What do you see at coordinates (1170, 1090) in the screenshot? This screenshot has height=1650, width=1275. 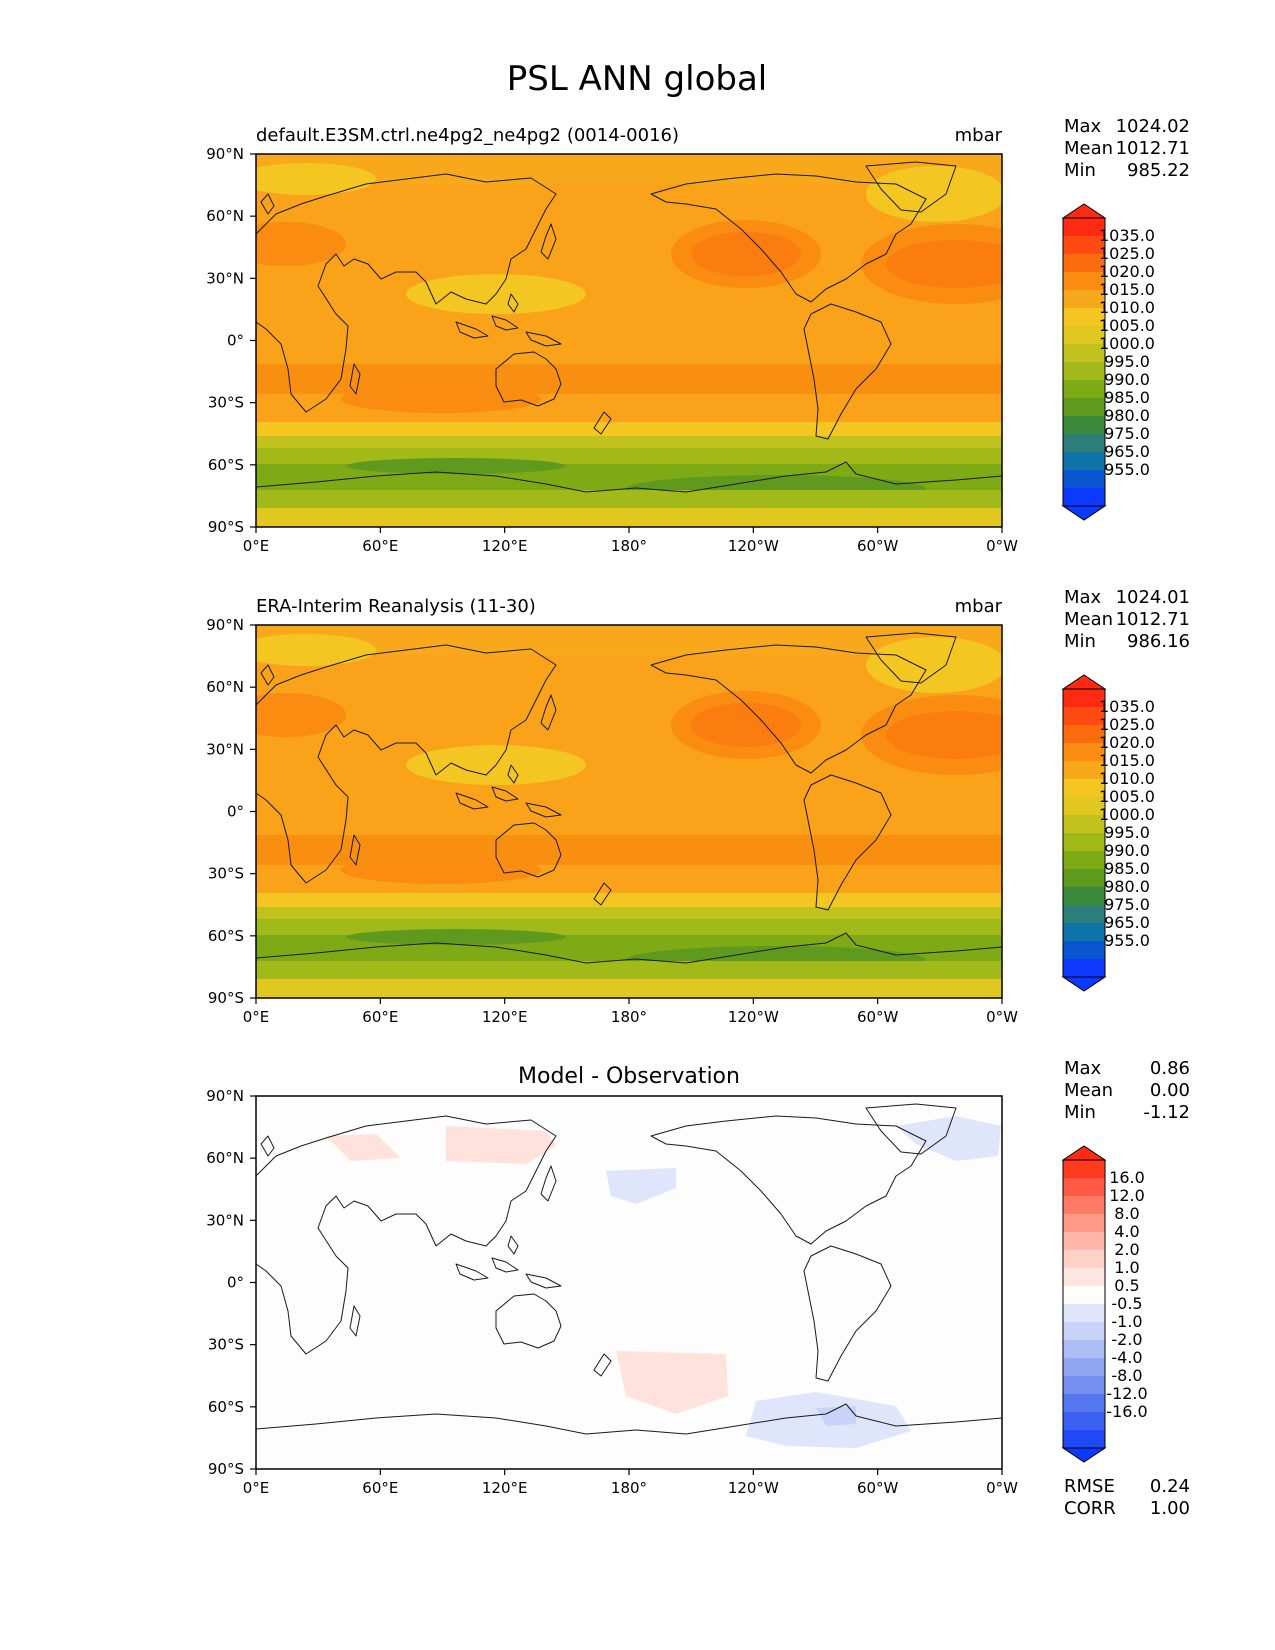 I see `stat-value: 0.00` at bounding box center [1170, 1090].